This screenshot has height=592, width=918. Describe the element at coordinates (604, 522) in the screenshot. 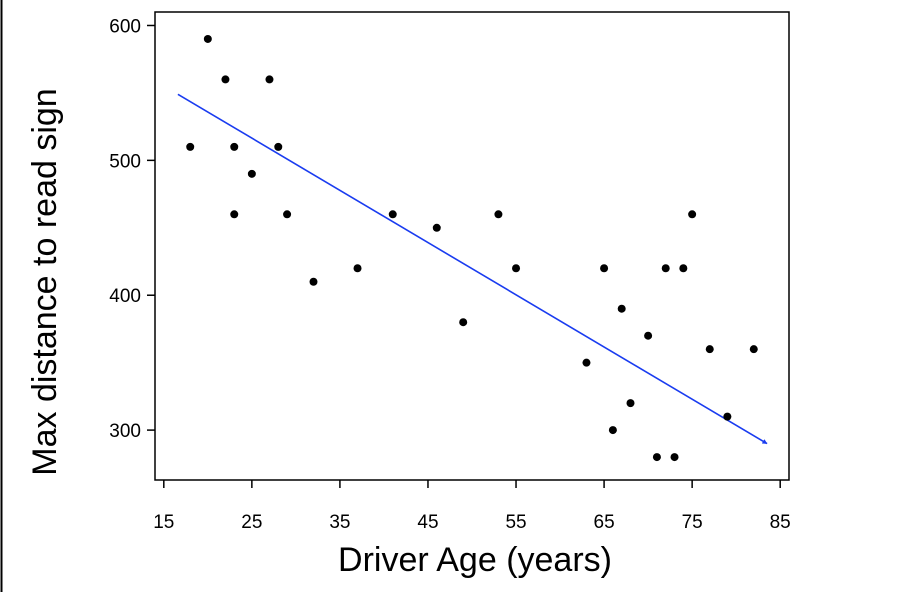

I see `x-tick-label: 65` at that location.